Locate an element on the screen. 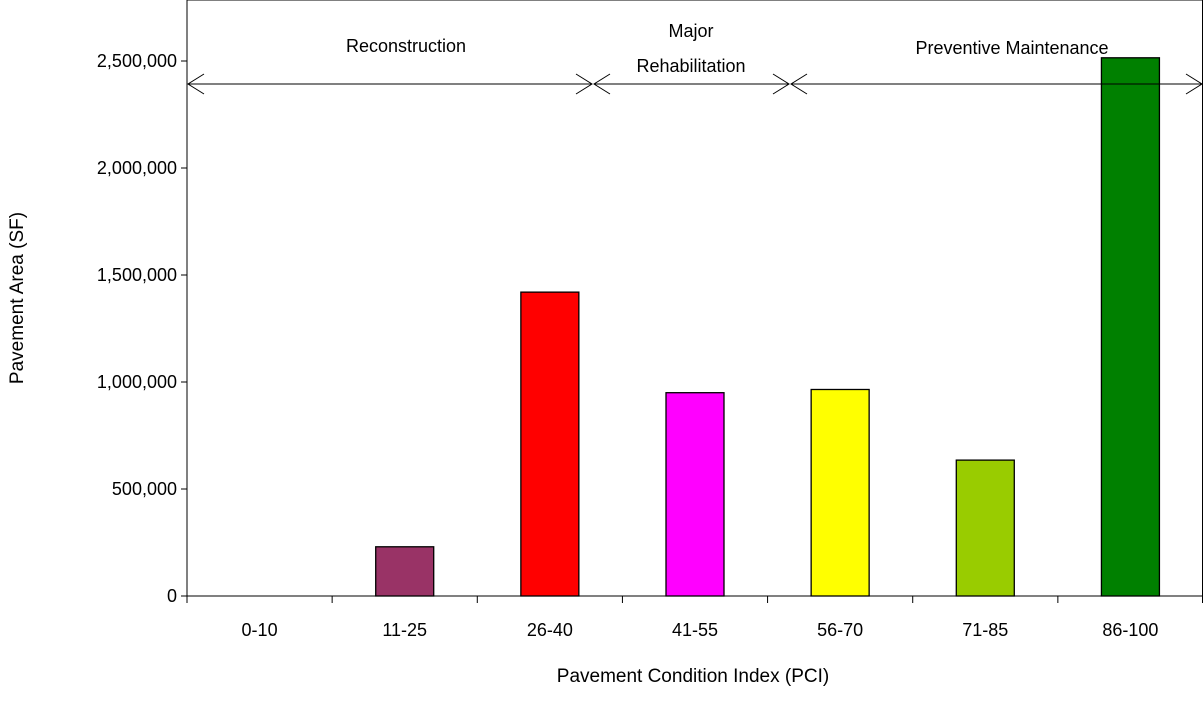 The width and height of the screenshot is (1203, 701). y-tick-label: 2,500,000 is located at coordinates (137, 61).